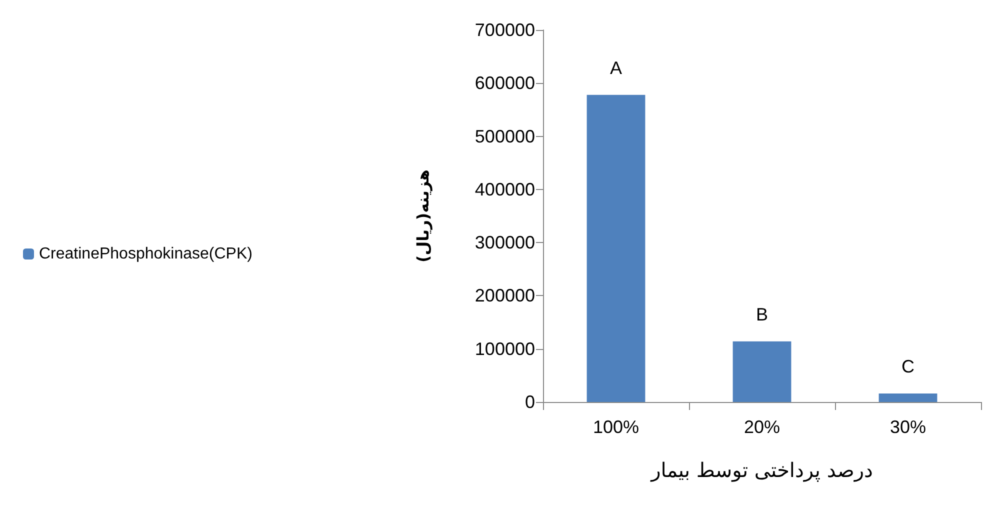 Image resolution: width=997 pixels, height=508 pixels. What do you see at coordinates (616, 427) in the screenshot?
I see `x-tick-label: 100%` at bounding box center [616, 427].